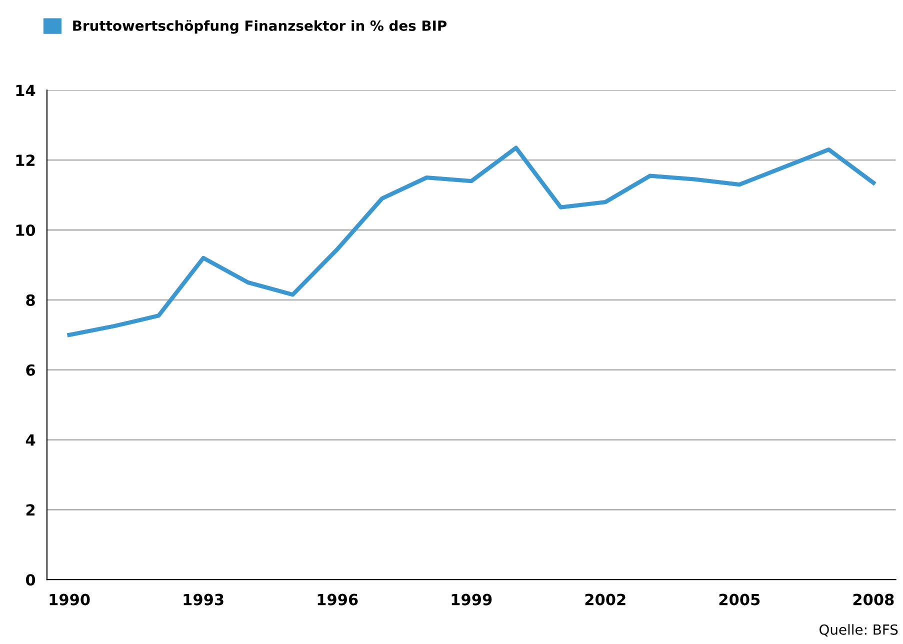 This screenshot has width=903, height=644. Describe the element at coordinates (204, 600) in the screenshot. I see `x-tick-label: 1993` at that location.